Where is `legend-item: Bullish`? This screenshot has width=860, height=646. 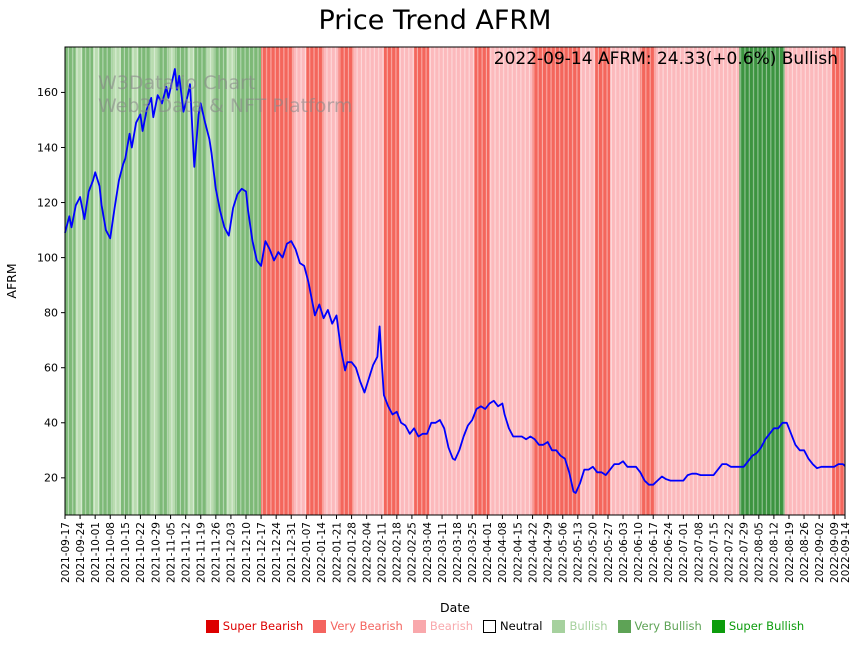 legend-item: Bullish is located at coordinates (580, 626).